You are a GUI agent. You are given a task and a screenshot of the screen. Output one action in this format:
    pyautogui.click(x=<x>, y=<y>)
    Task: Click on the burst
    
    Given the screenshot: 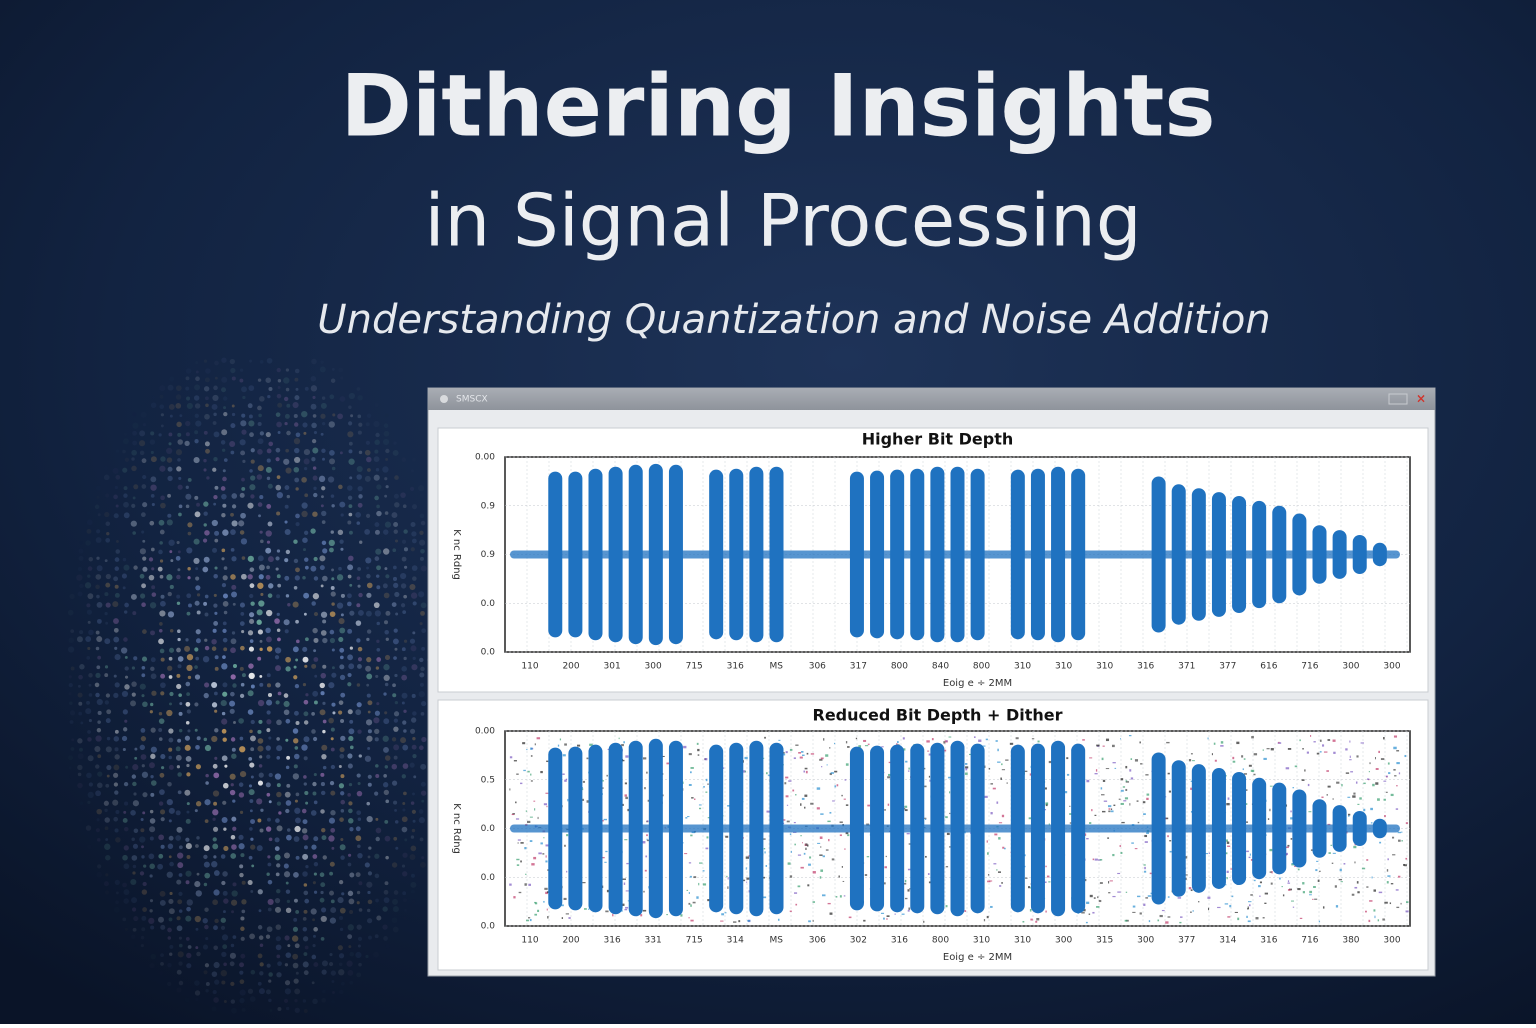 What is the action you would take?
    pyautogui.click(x=877, y=828)
    